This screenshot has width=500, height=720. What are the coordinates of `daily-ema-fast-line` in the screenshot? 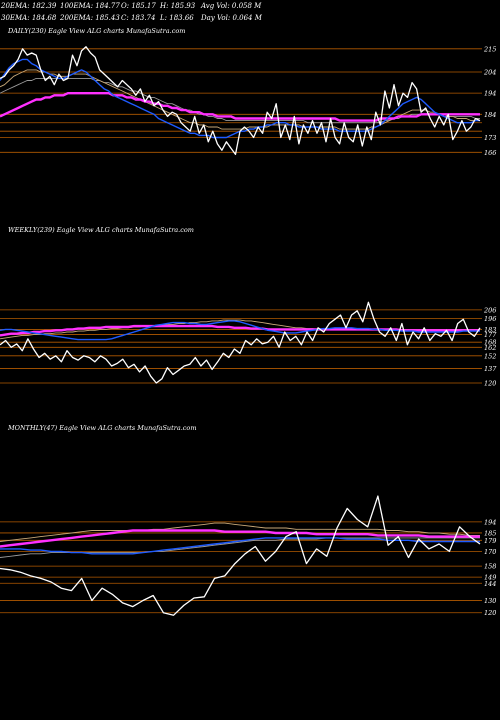 It's located at (240, 98).